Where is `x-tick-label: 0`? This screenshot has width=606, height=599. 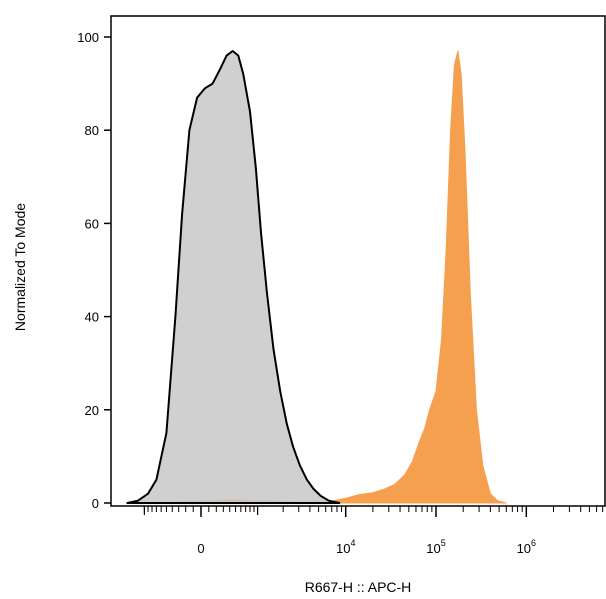
x-tick-label: 0 is located at coordinates (200, 548).